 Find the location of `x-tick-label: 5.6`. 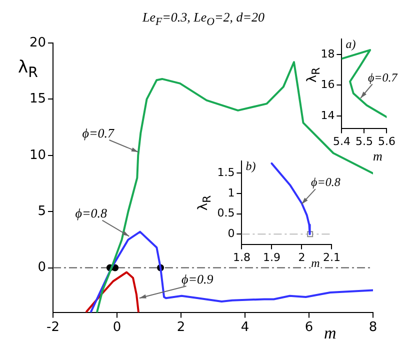

x-tick-label: 5.6 is located at coordinates (387, 141).